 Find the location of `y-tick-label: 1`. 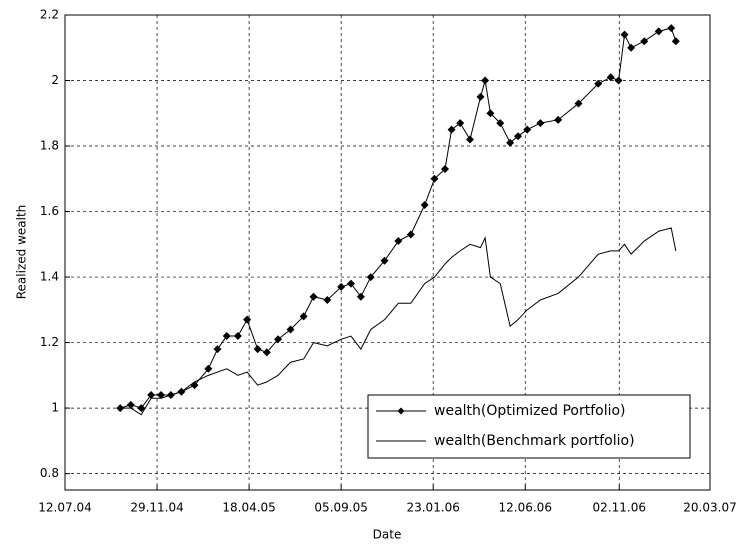

y-tick-label: 1 is located at coordinates (55, 408).